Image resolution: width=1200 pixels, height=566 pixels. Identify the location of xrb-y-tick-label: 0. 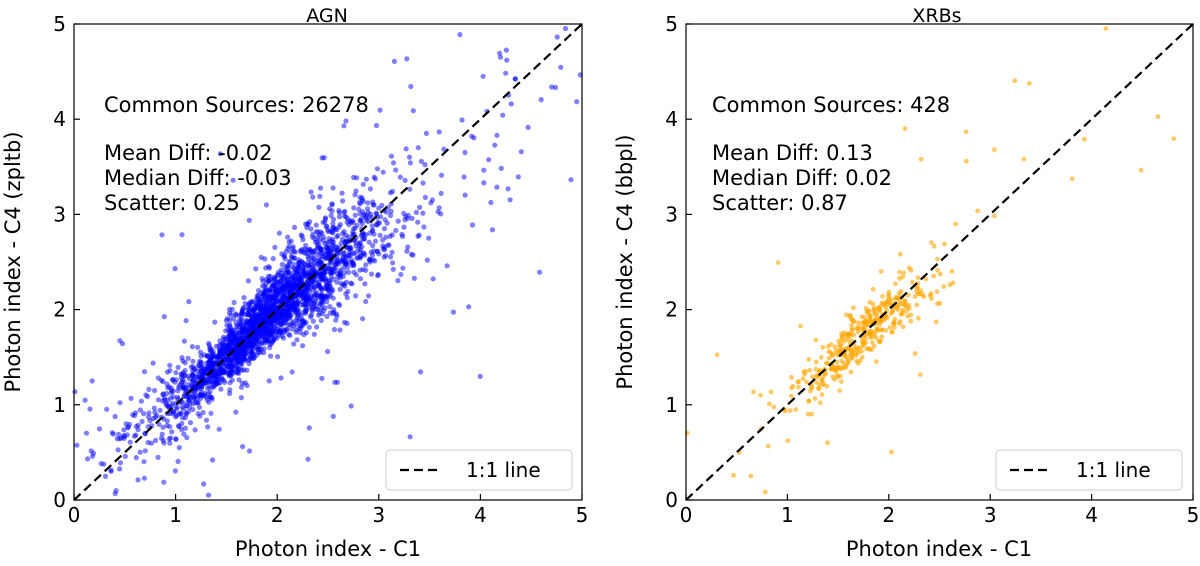
(671, 500).